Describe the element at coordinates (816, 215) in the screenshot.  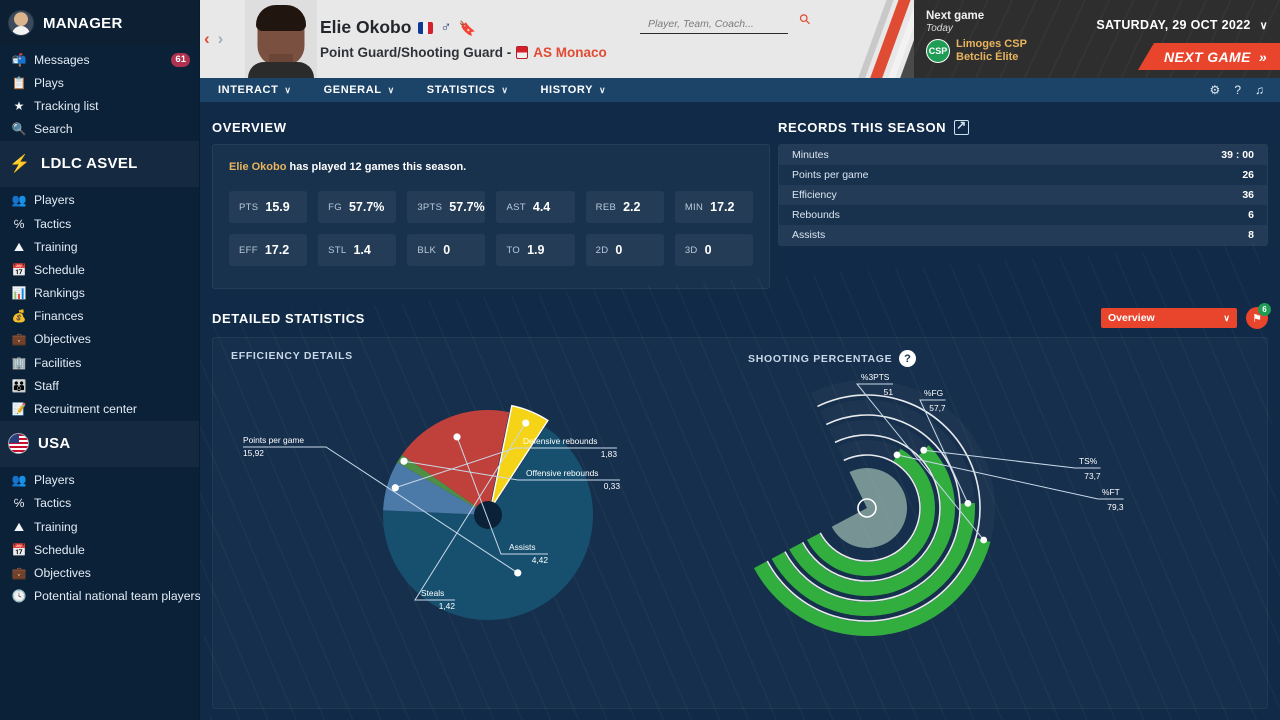
I see `record-label: Rebounds` at that location.